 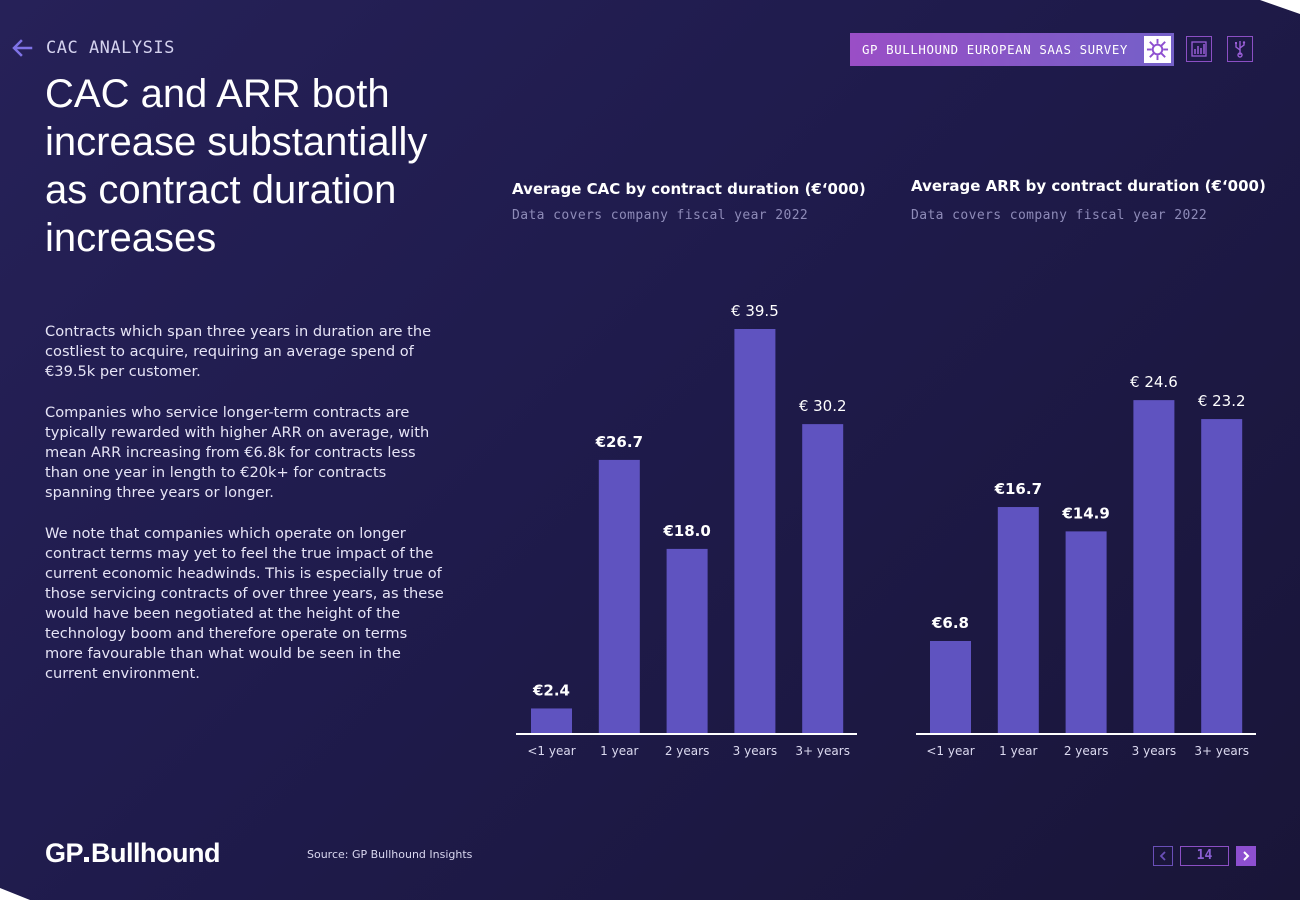 I want to click on previous-page-button, so click(x=1163, y=856).